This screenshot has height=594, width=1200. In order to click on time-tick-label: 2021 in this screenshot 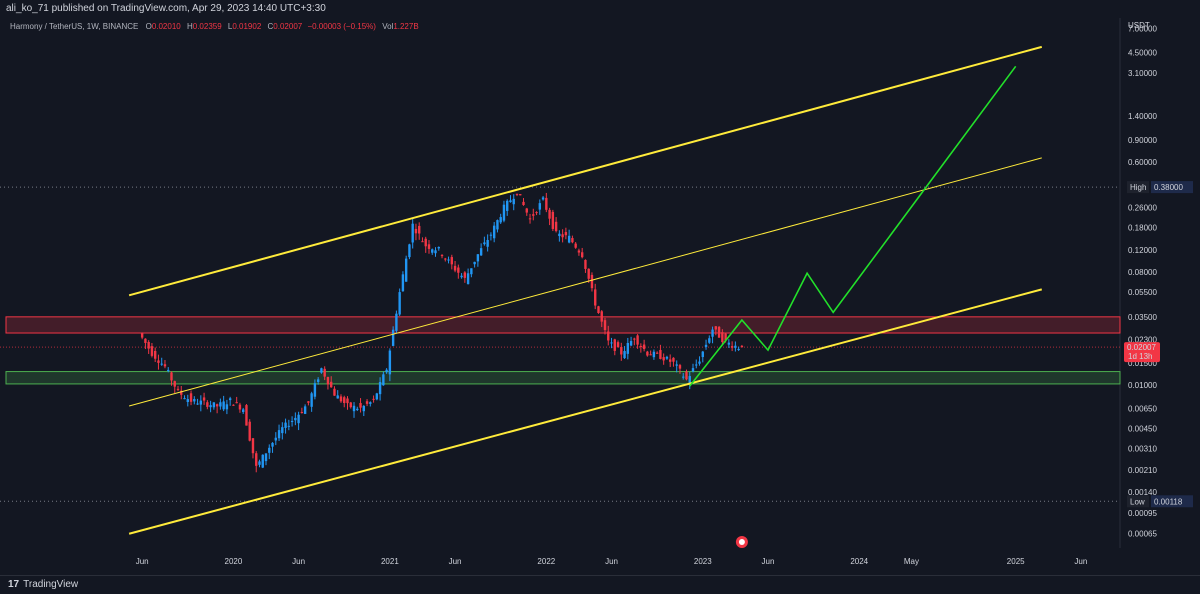, I will do `click(390, 561)`.